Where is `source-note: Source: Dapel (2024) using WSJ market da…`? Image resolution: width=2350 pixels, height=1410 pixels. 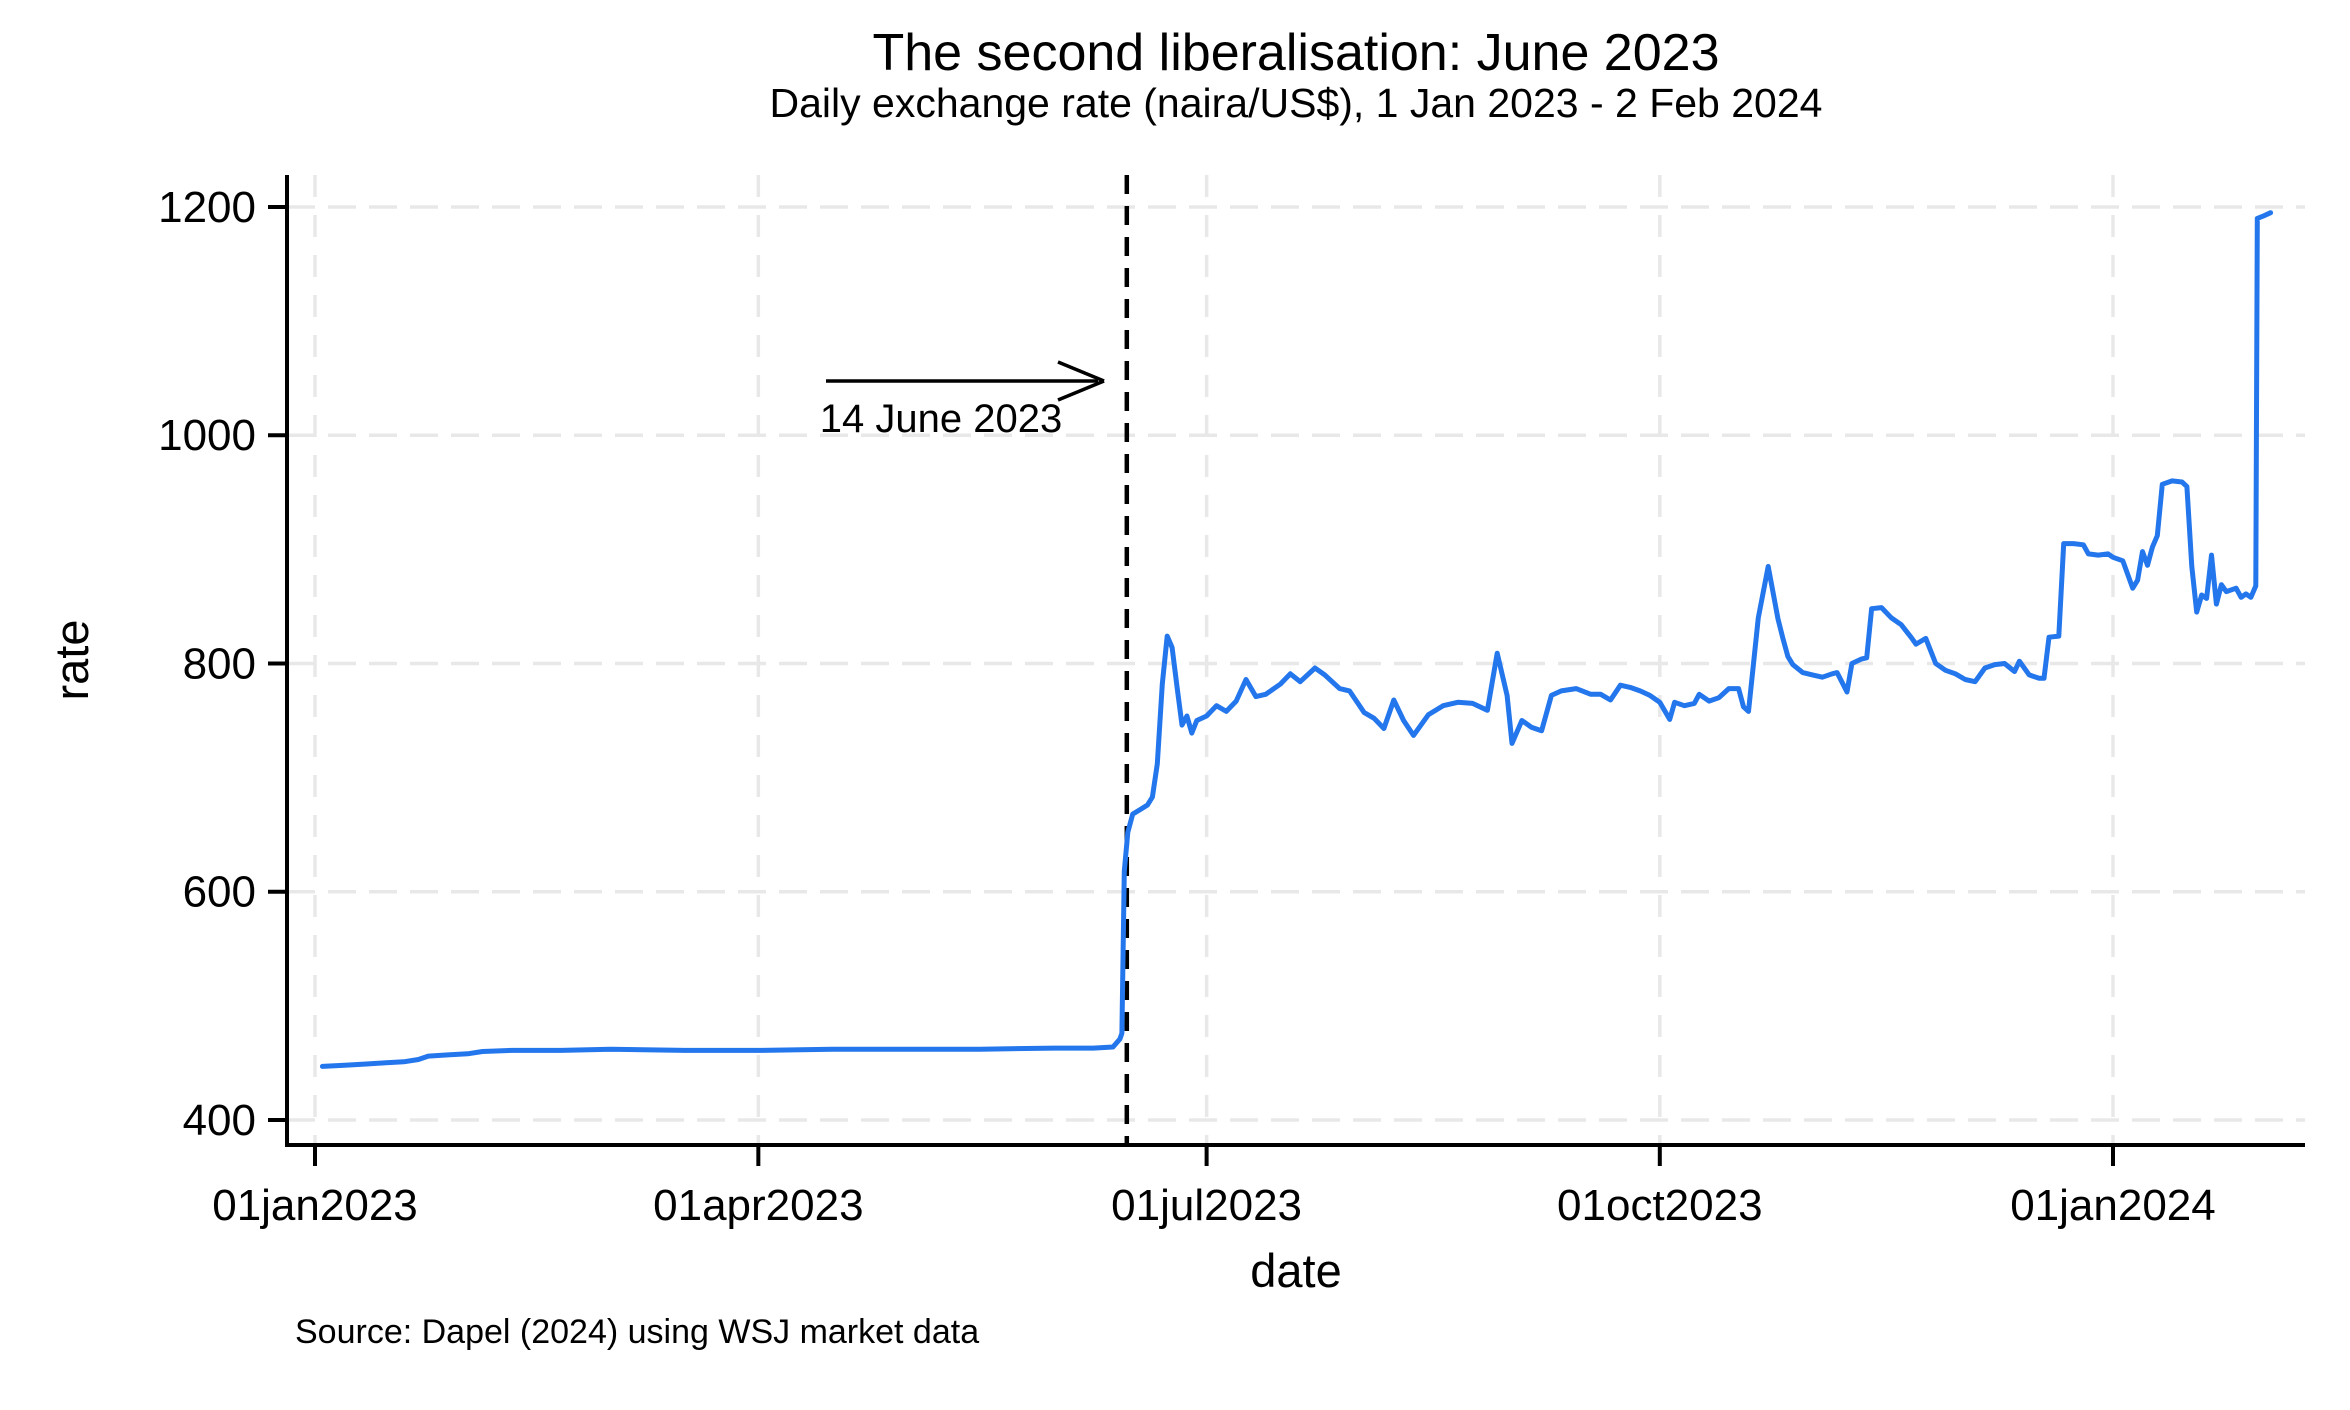 source-note: Source: Dapel (2024) using WSJ market da… is located at coordinates (637, 1332).